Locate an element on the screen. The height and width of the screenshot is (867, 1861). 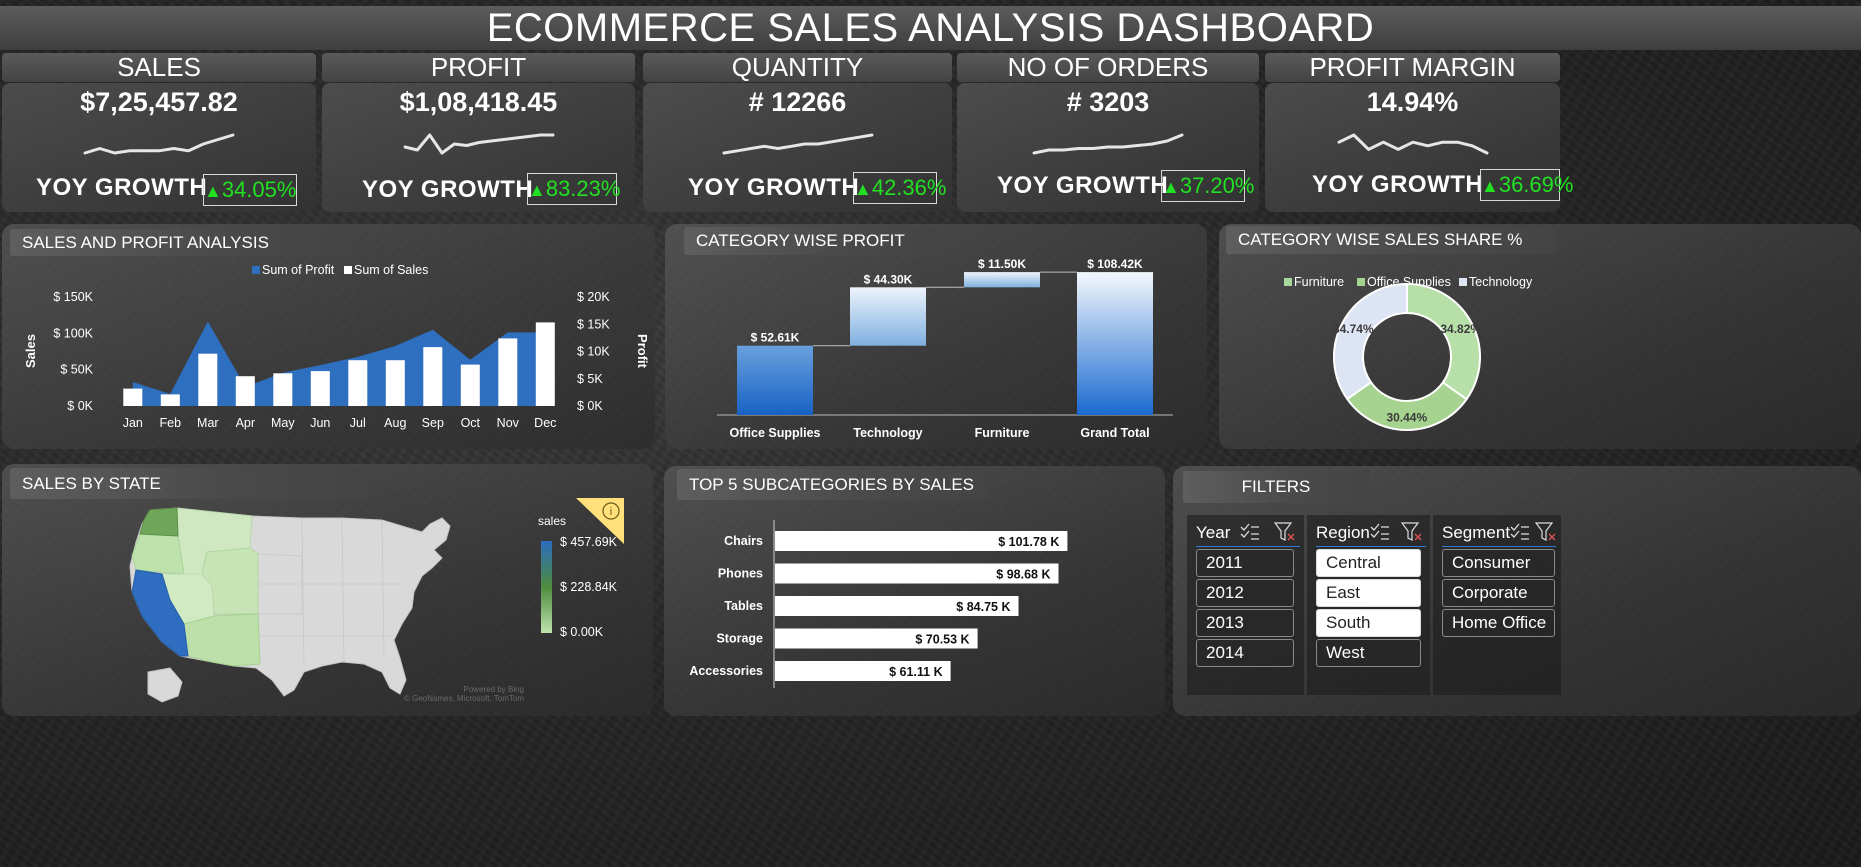
alaska-shape is located at coordinates (165, 685).